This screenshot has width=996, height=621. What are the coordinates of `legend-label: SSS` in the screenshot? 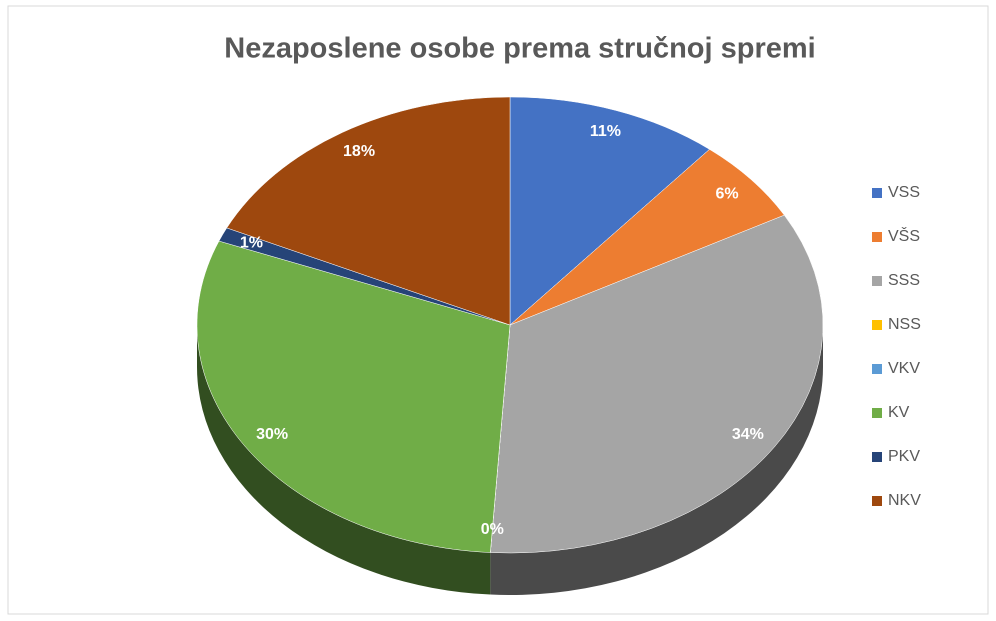 It's located at (904, 280).